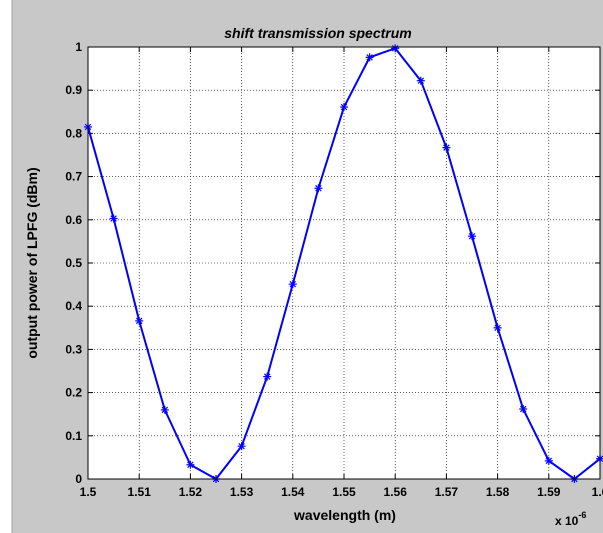 The height and width of the screenshot is (533, 603). I want to click on x-tick-label: 1.54, so click(293, 492).